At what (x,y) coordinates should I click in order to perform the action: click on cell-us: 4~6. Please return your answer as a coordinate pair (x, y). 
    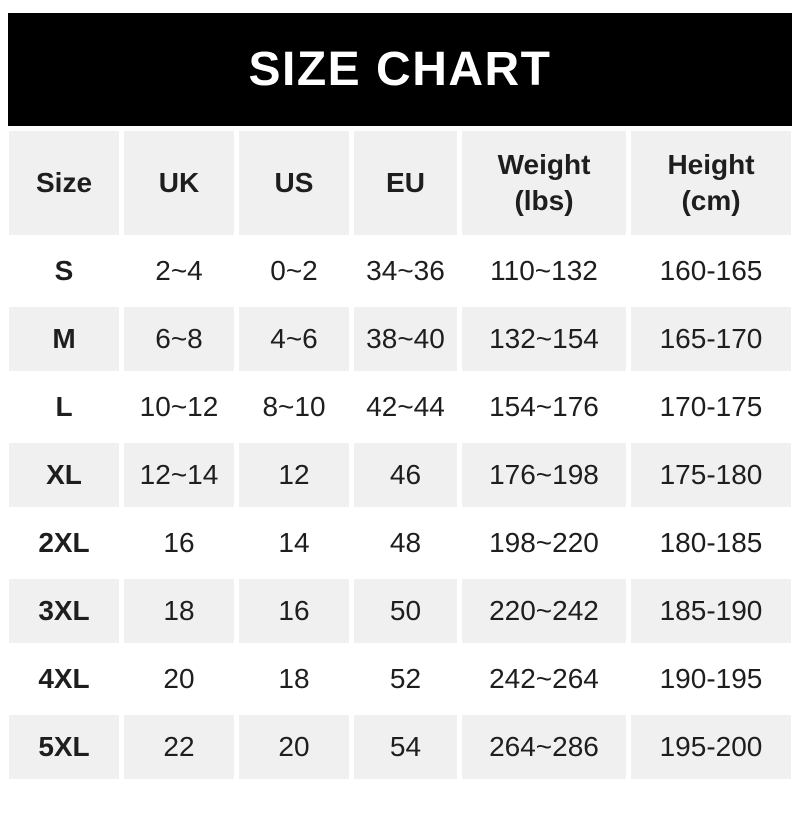
    Looking at the image, I should click on (294, 339).